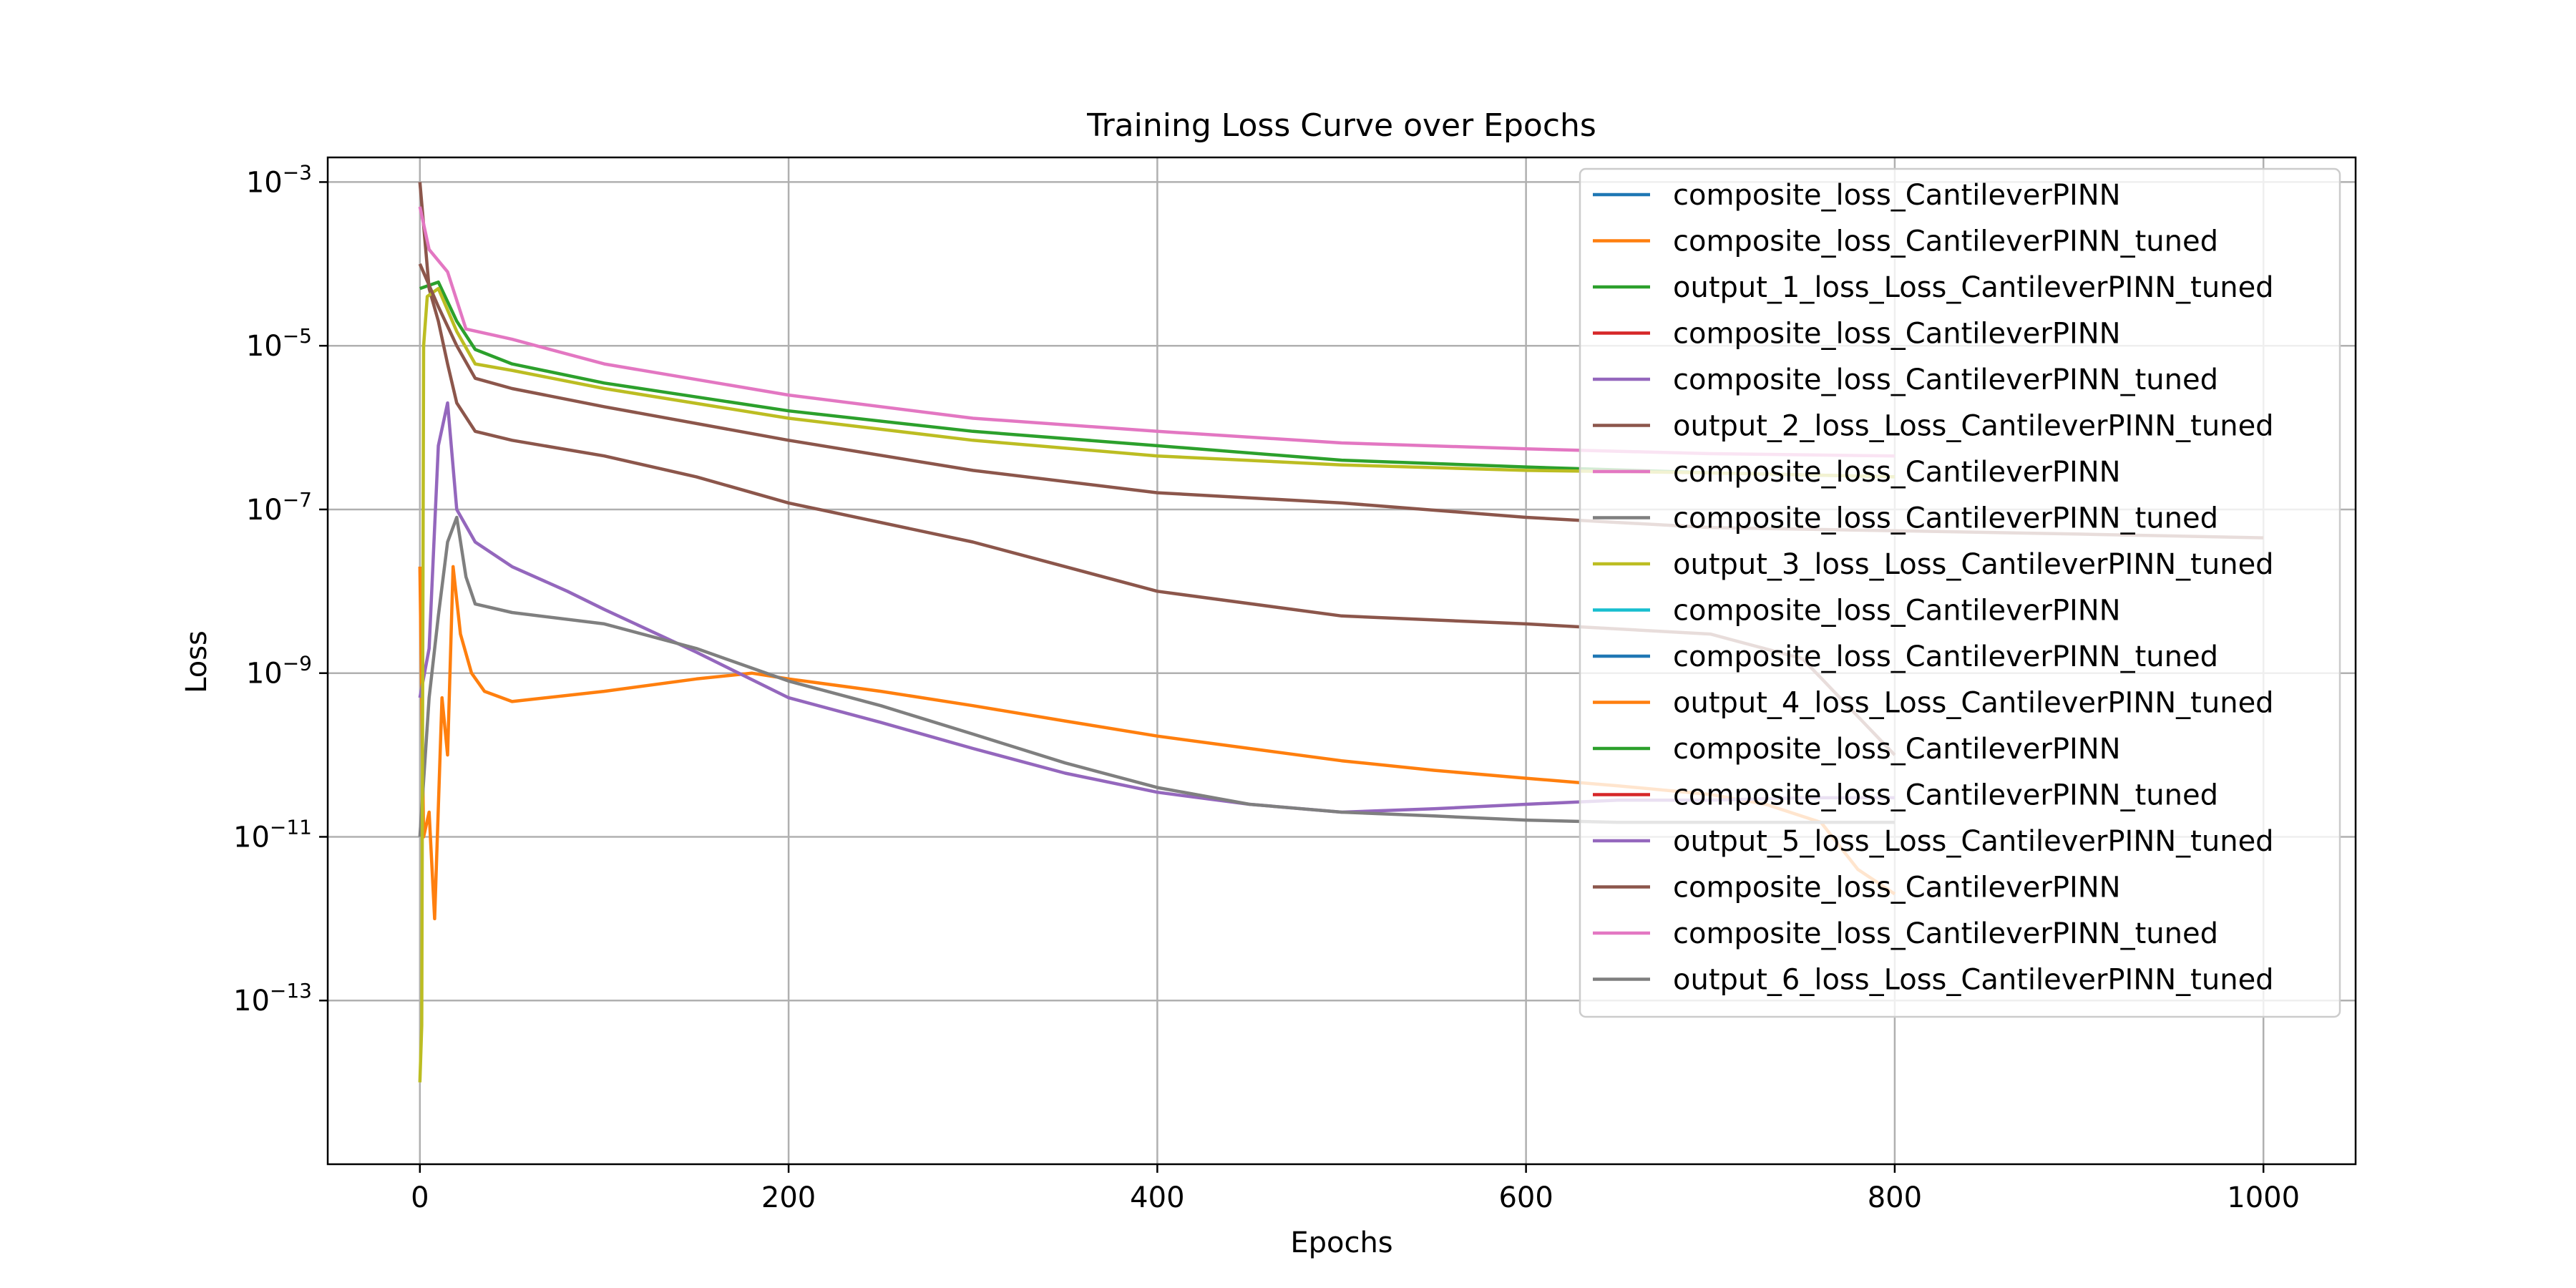 The height and width of the screenshot is (1288, 2576). Describe the element at coordinates (1973, 841) in the screenshot. I see `legend-label: output_5_loss_Loss_CantileverPINN_tuned` at that location.